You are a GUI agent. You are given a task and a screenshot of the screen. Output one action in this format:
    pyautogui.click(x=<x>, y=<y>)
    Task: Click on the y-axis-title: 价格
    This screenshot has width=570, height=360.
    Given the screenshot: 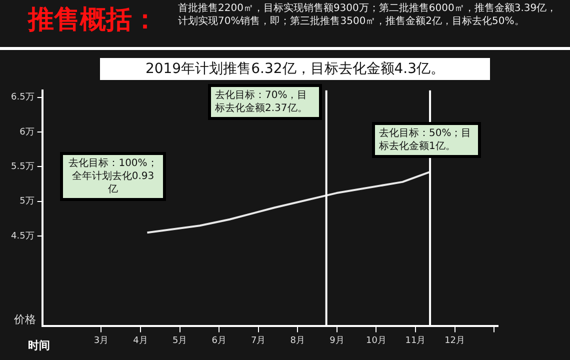 What is the action you would take?
    pyautogui.click(x=25, y=319)
    